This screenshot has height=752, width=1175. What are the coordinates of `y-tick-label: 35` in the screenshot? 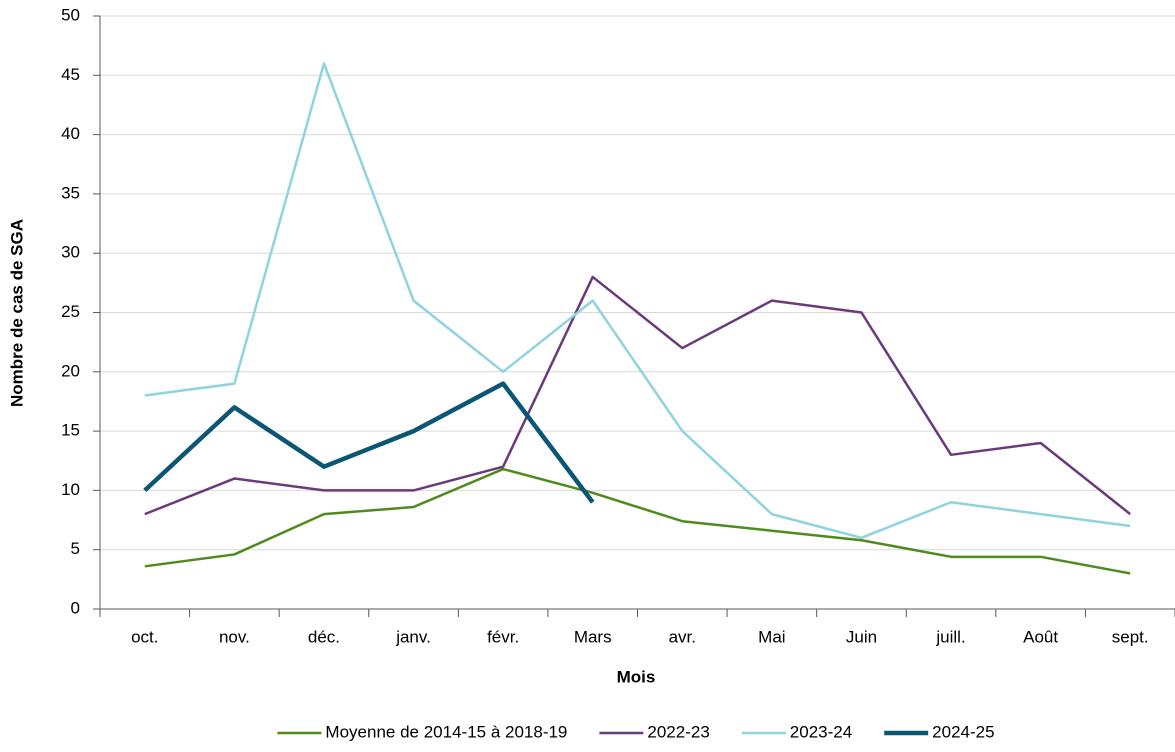 It's located at (70, 192).